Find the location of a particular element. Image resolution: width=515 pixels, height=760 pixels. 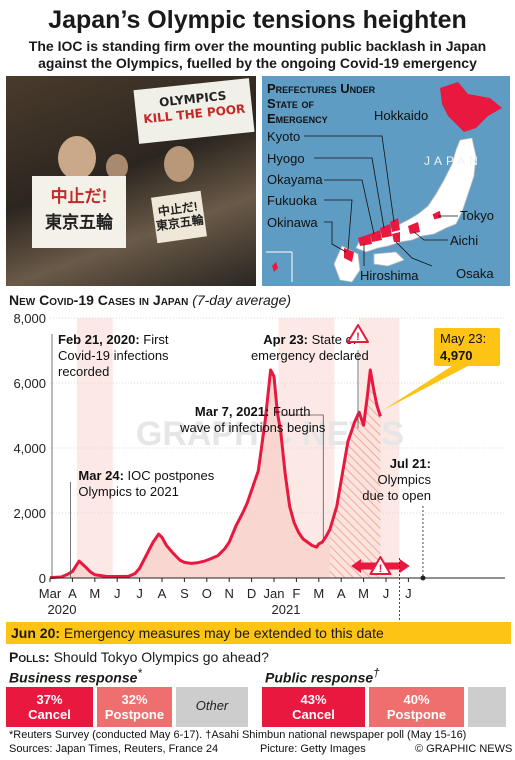

x-tick-label: N is located at coordinates (229, 593).